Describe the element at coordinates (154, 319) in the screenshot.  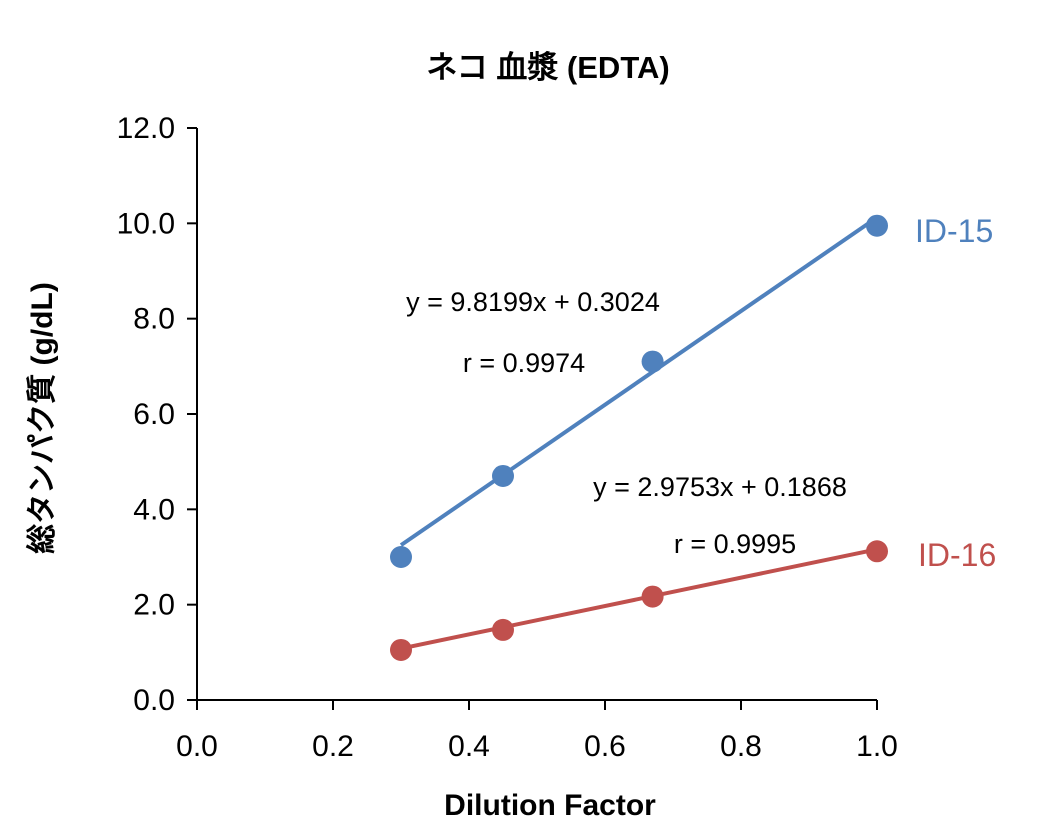
I see `y-tick-label: 8.0` at that location.